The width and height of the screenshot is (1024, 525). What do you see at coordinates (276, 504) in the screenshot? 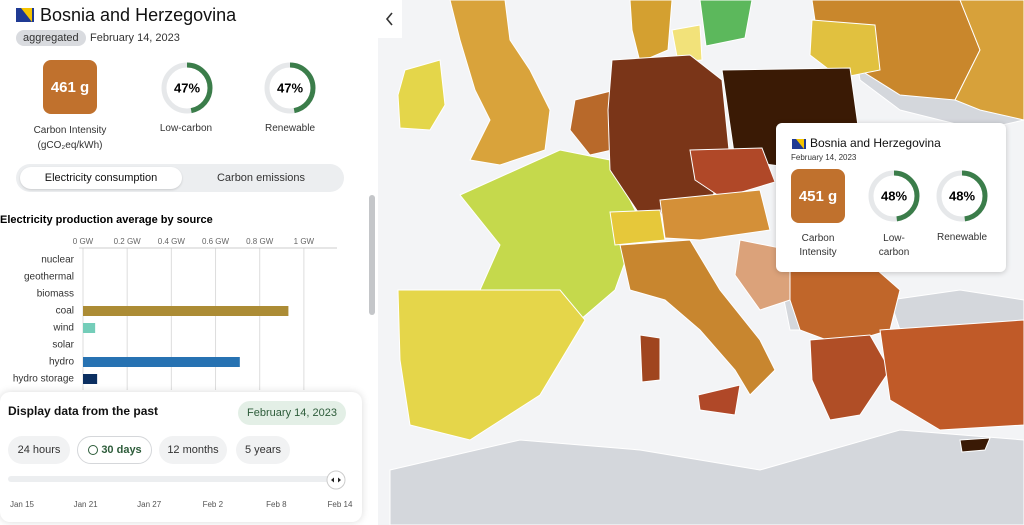
I see `slider-label: Feb 8` at bounding box center [276, 504].